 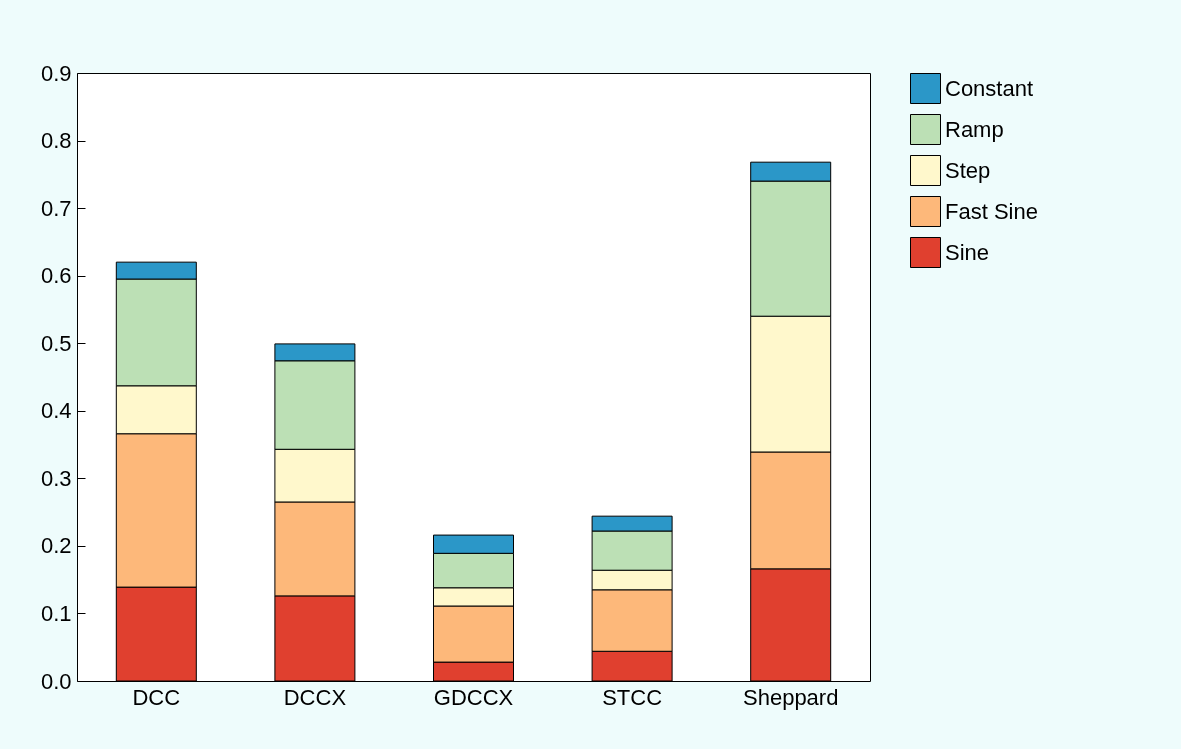 What do you see at coordinates (790, 697) in the screenshot?
I see `x-tick-label: Sheppard` at bounding box center [790, 697].